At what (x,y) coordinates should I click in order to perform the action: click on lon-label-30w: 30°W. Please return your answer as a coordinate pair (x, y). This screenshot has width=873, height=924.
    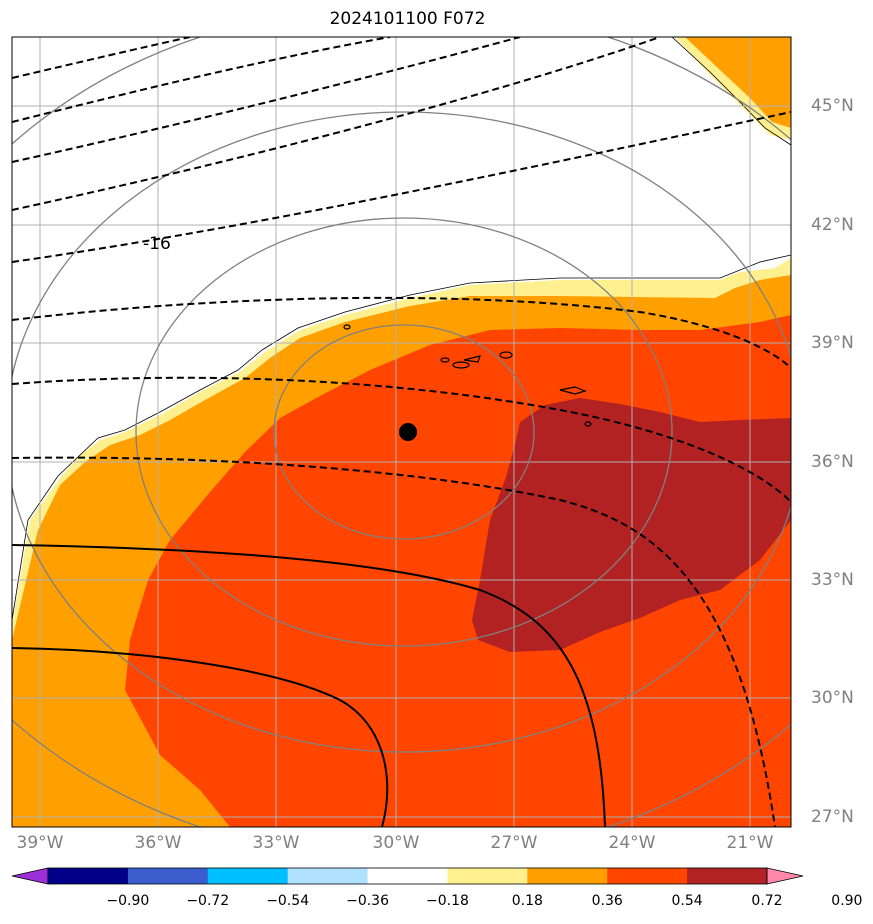
    Looking at the image, I should click on (396, 843).